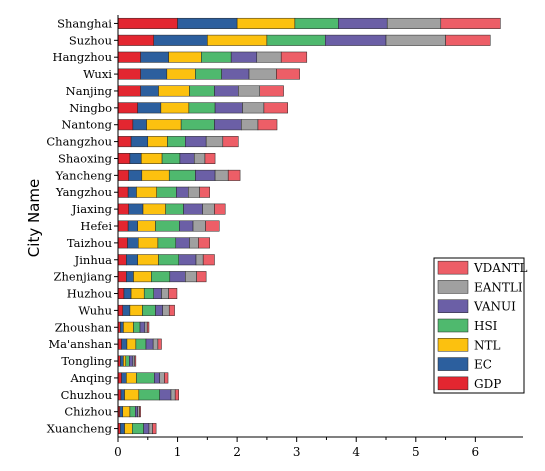  I want to click on legend-label-ec: EC, so click(483, 365).